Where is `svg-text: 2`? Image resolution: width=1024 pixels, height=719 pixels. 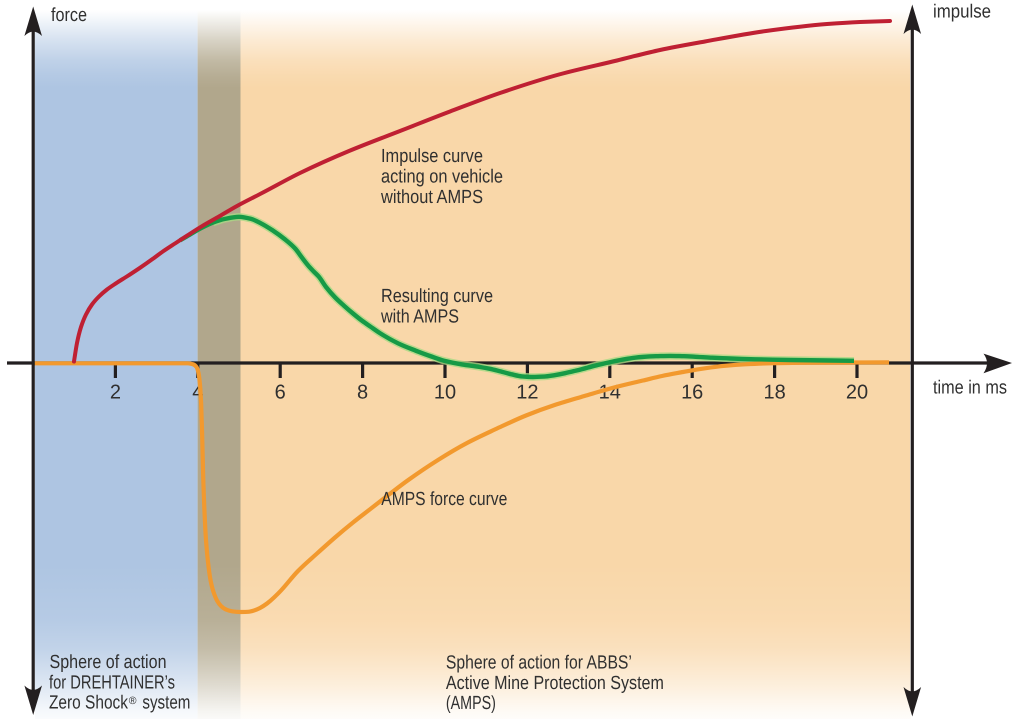 svg-text: 2 is located at coordinates (115, 393).